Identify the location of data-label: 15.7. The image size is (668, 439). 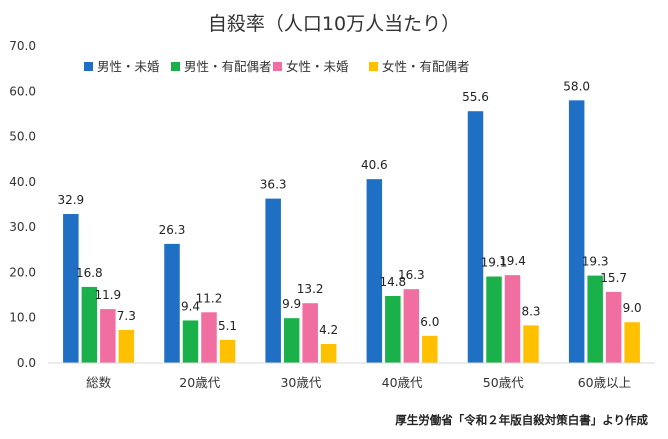
(613, 278).